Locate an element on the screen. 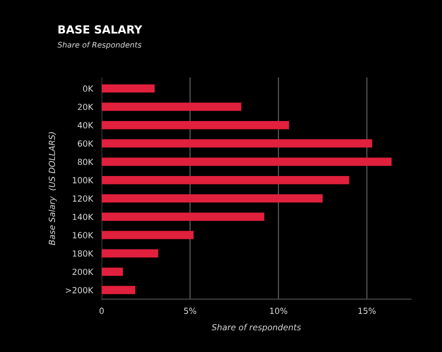 The width and height of the screenshot is (442, 352). chart-title: BASE SALARY is located at coordinates (100, 29).